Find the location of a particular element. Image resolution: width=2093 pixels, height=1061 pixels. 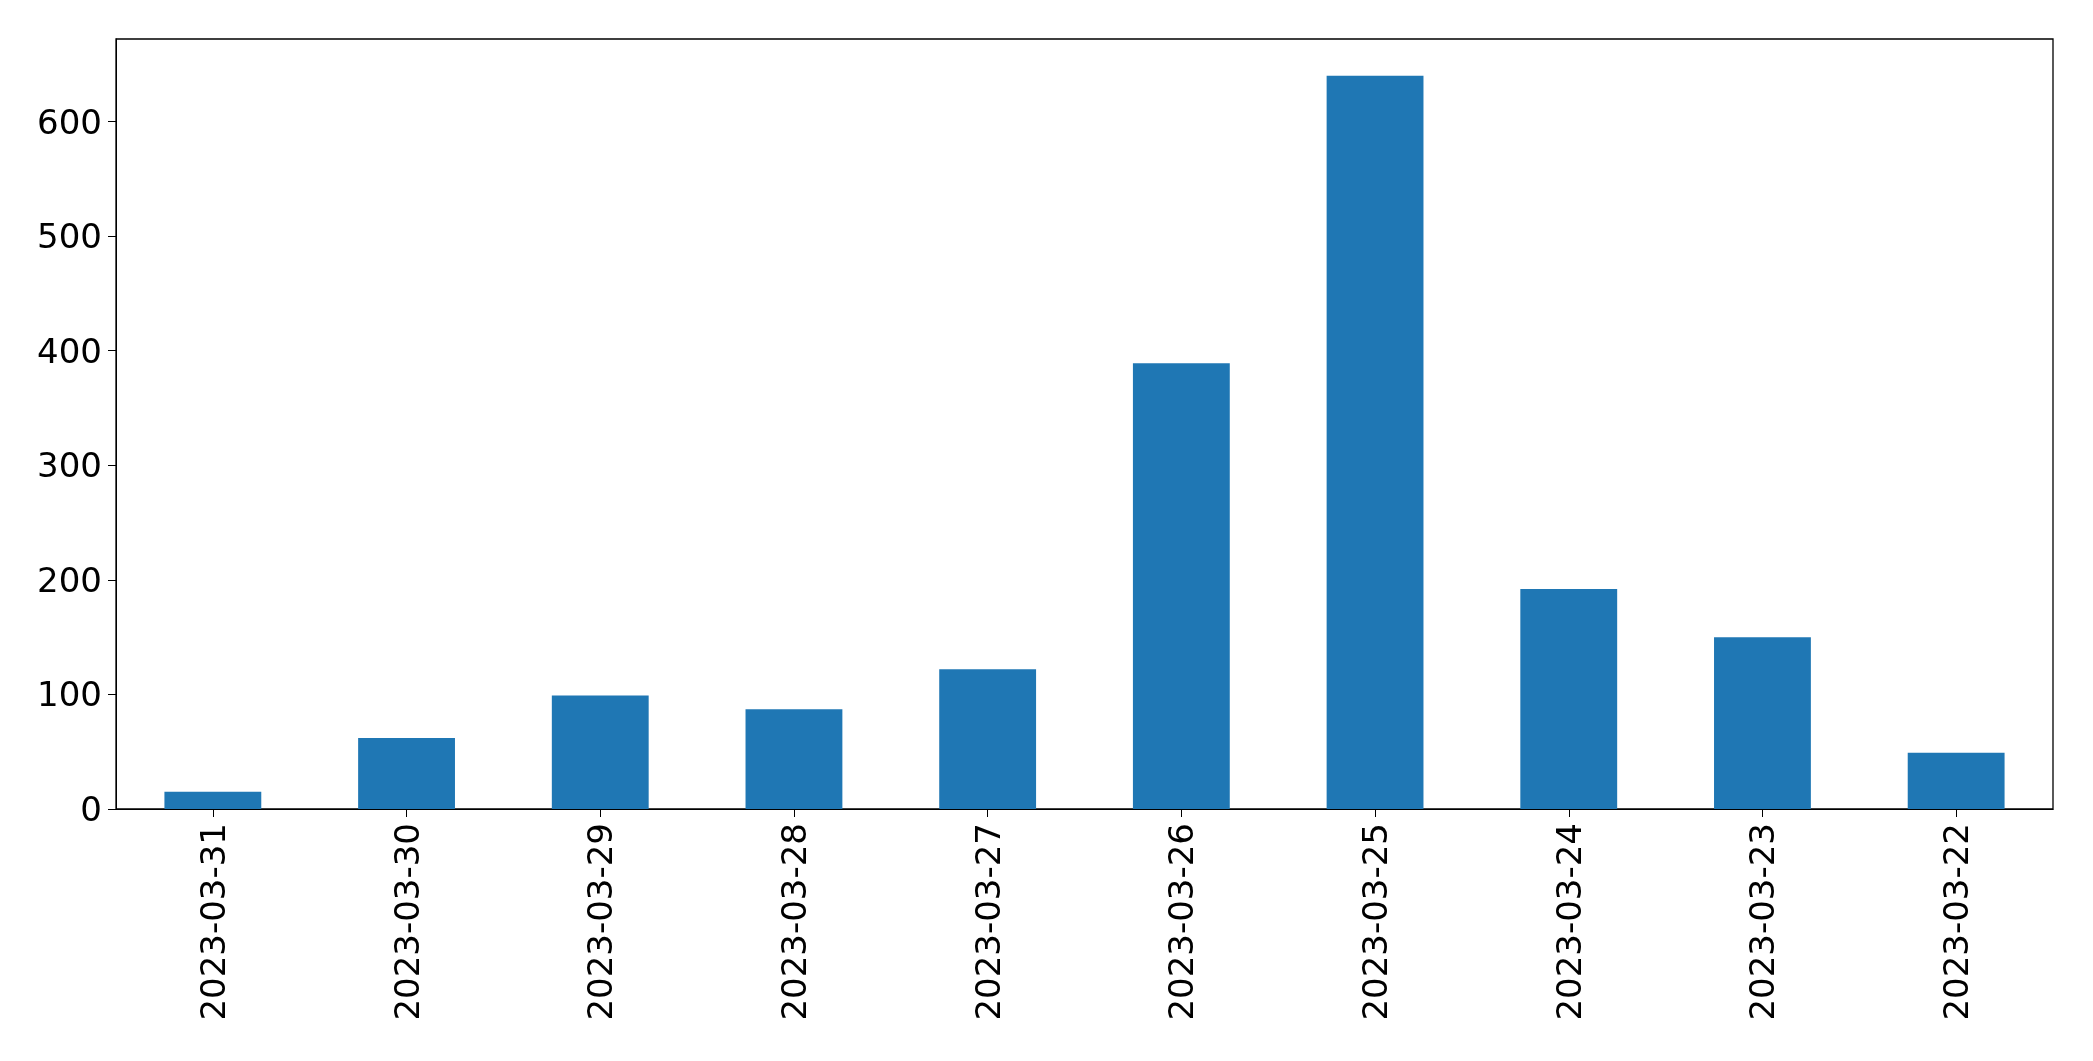

x-tick-label: 2023-03-25 is located at coordinates (1375, 922).